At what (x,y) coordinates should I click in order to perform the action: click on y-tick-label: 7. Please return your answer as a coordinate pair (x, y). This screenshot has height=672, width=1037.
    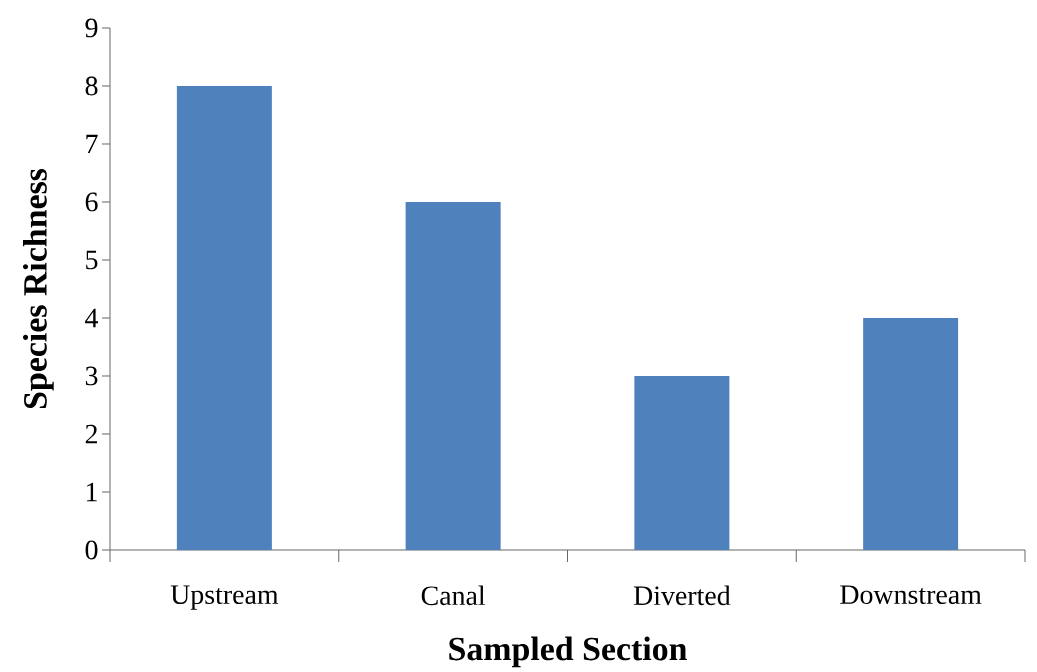
    Looking at the image, I should click on (92, 144).